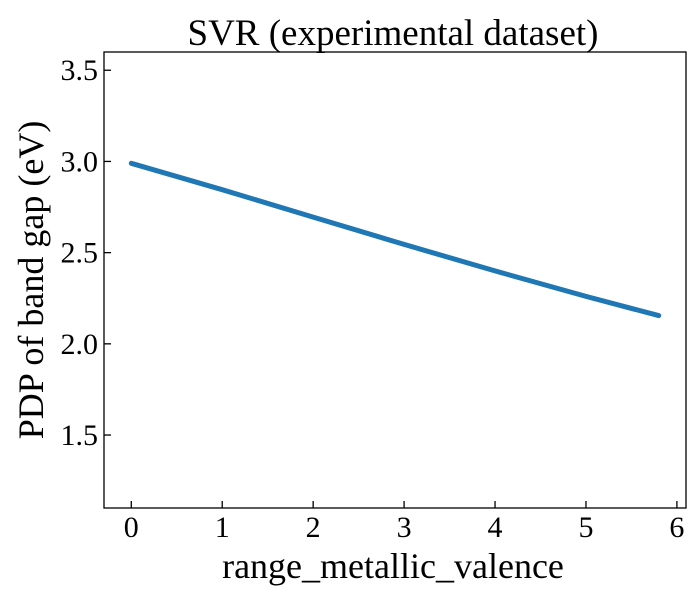  Describe the element at coordinates (393, 33) in the screenshot. I see `chart-title: SVR (experimental dataset)` at that location.